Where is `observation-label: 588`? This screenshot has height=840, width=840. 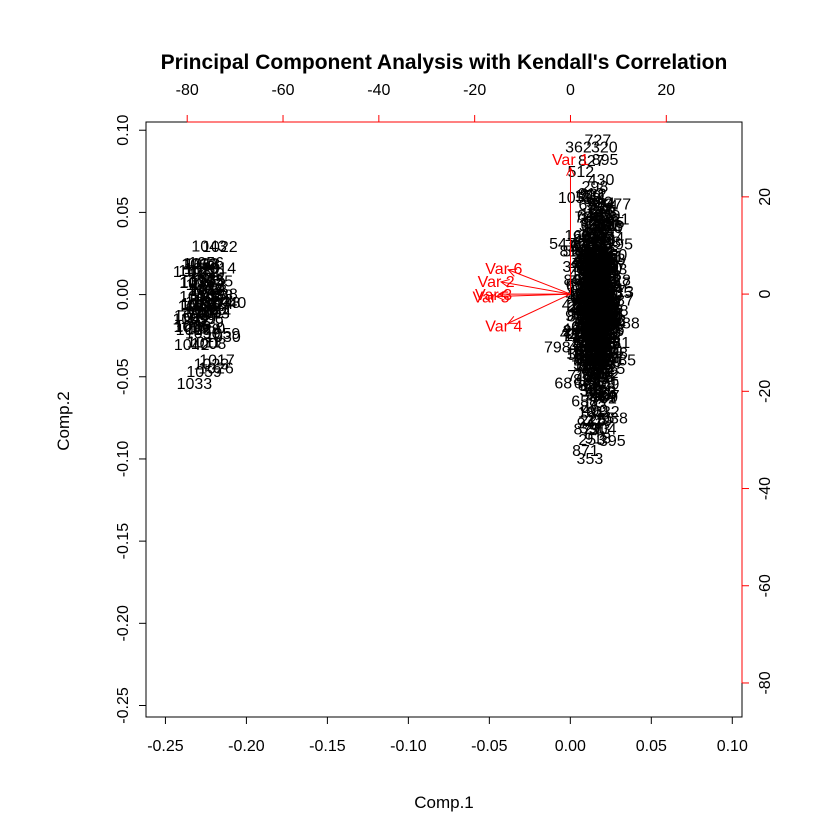
observation-label: 588 is located at coordinates (607, 242).